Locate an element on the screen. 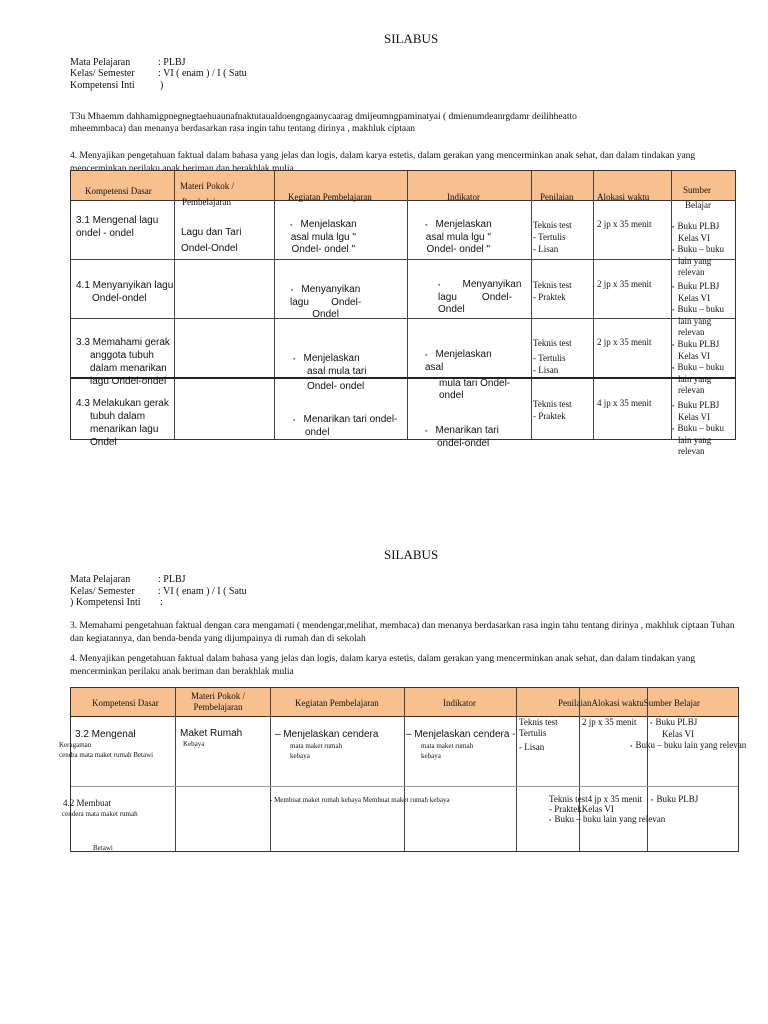 The height and width of the screenshot is (1024, 768). doc2-title: SILABUS is located at coordinates (411, 554).